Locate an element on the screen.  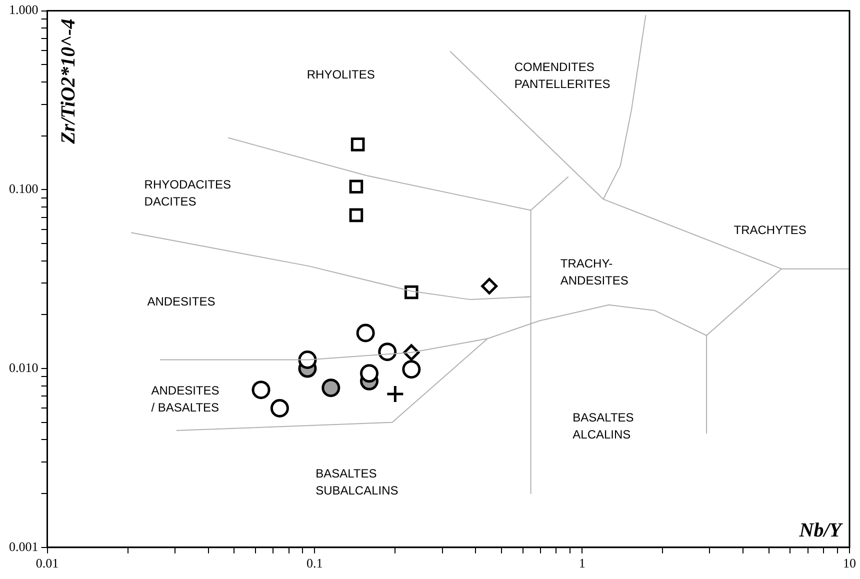
annotation: BASALTES SUBALCALINS is located at coordinates (357, 482).